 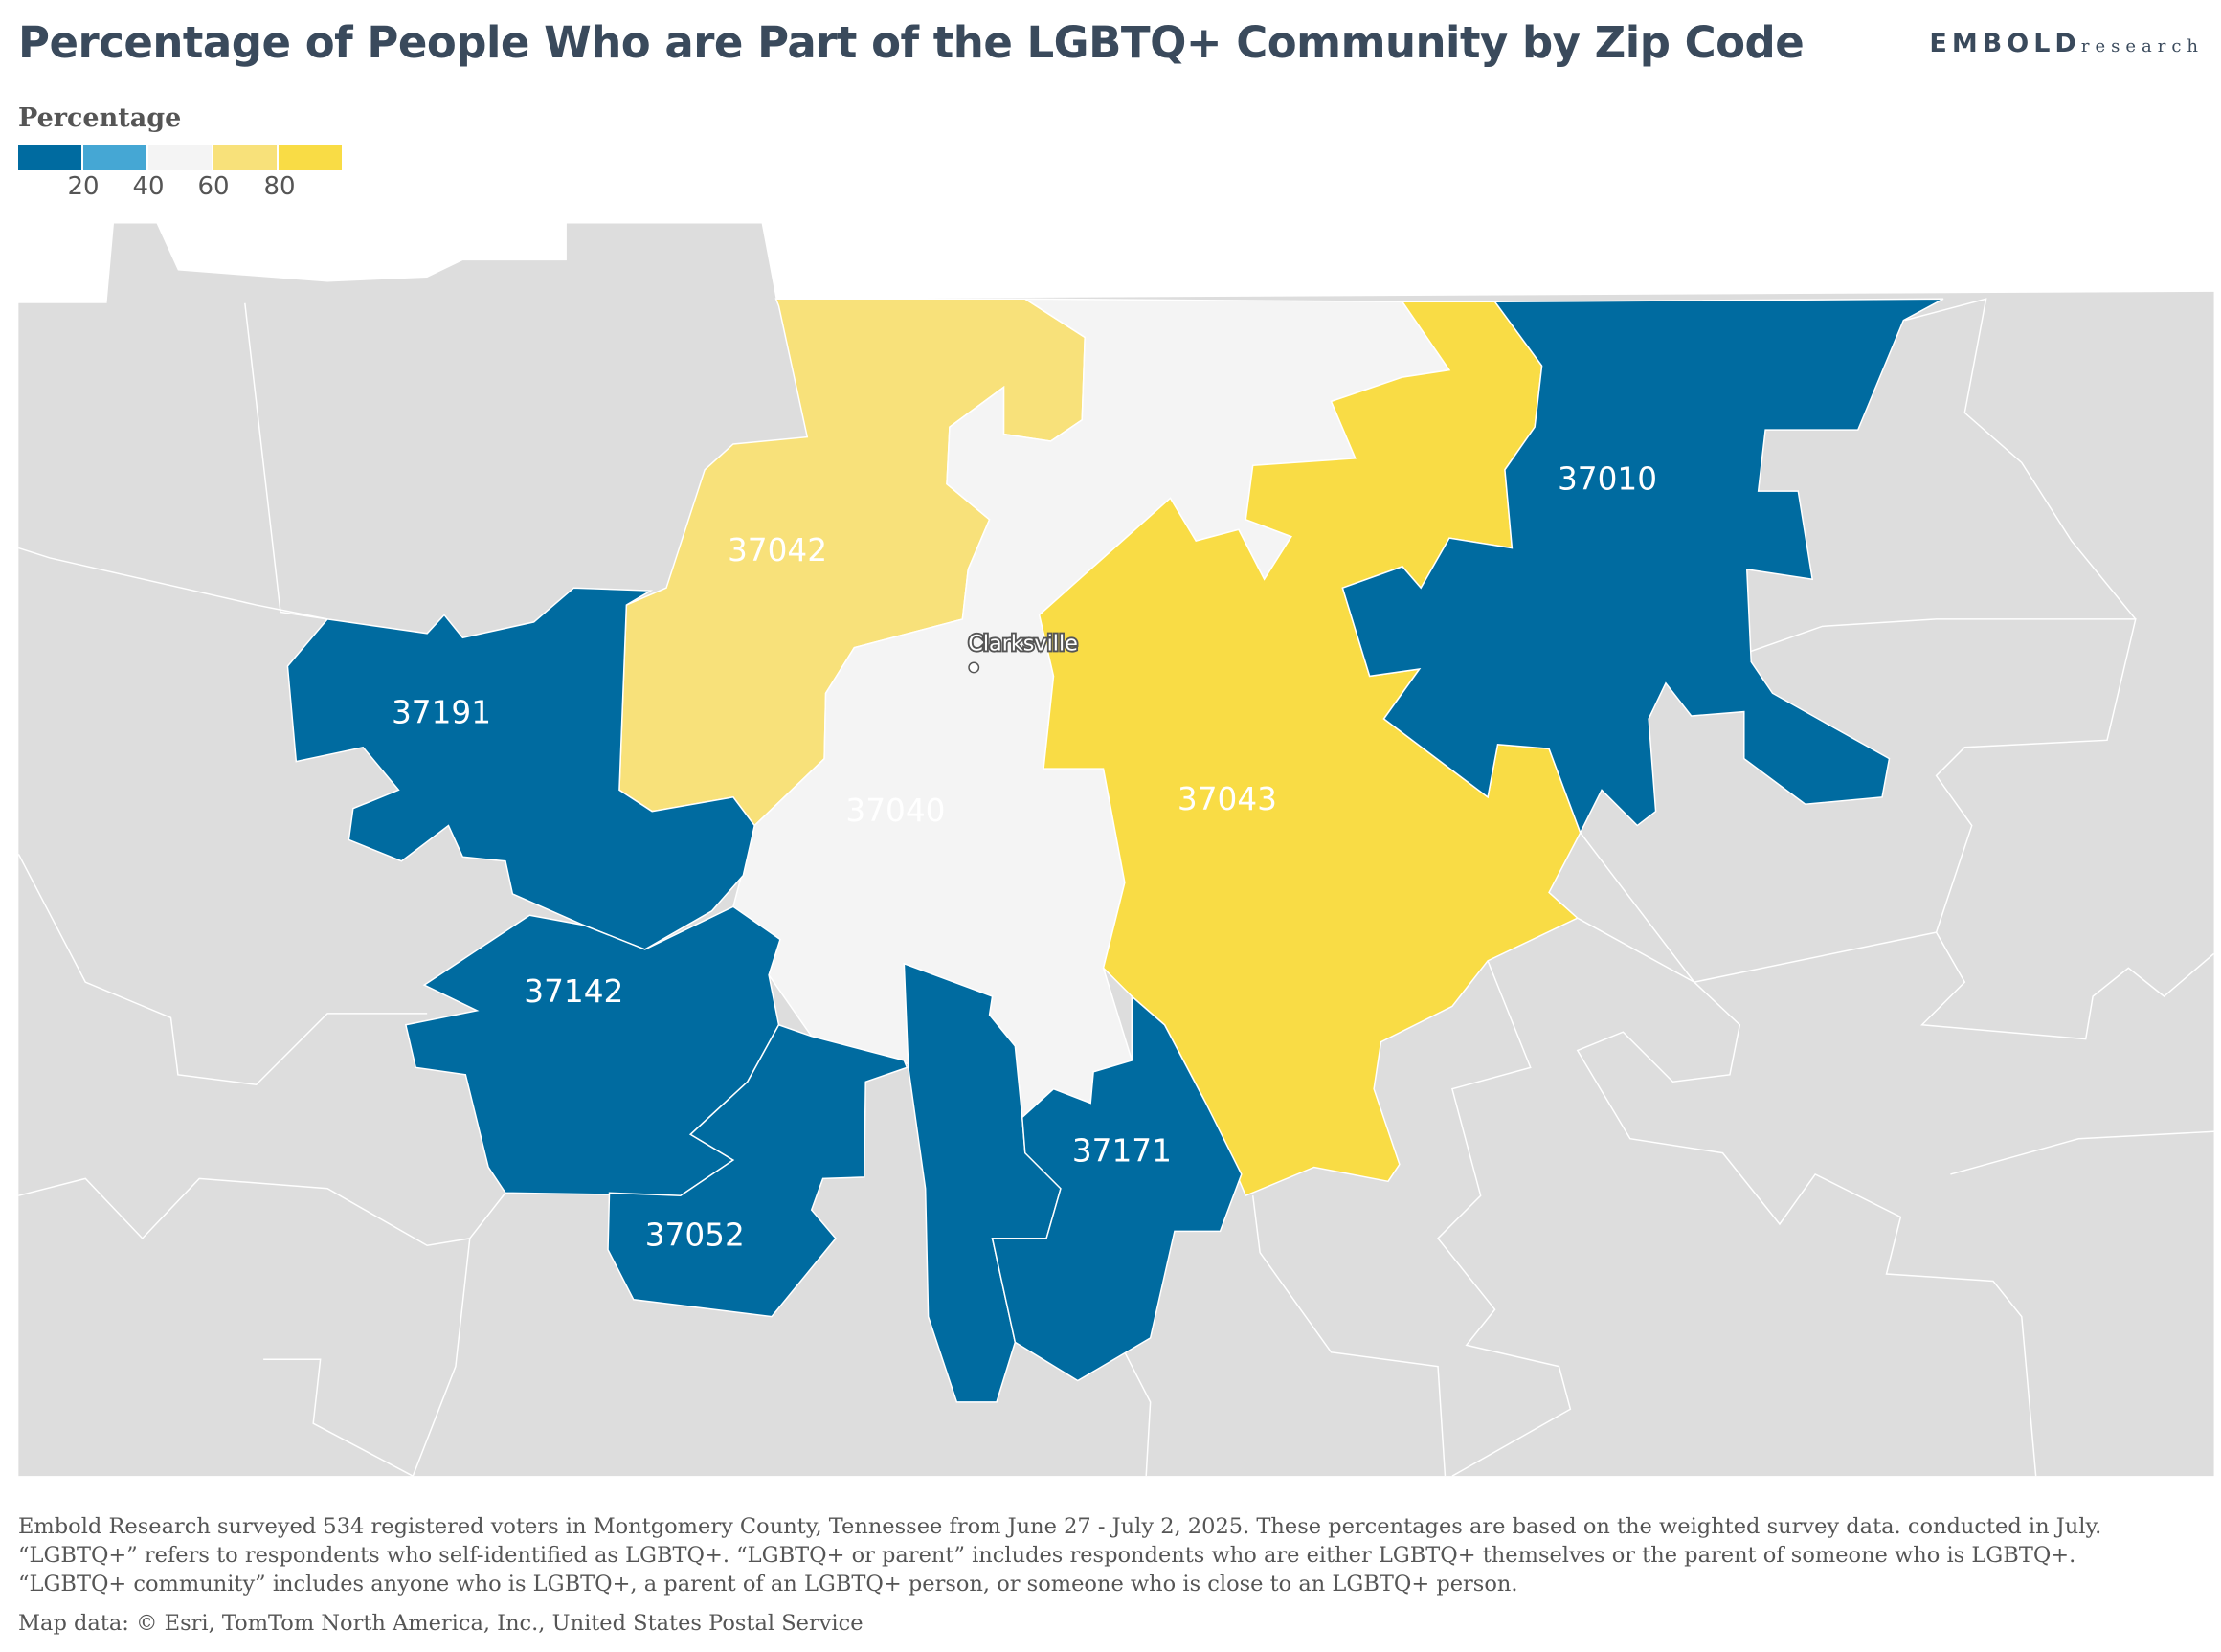 What do you see at coordinates (1227, 799) in the screenshot?
I see `zip-label-37043: 37043` at bounding box center [1227, 799].